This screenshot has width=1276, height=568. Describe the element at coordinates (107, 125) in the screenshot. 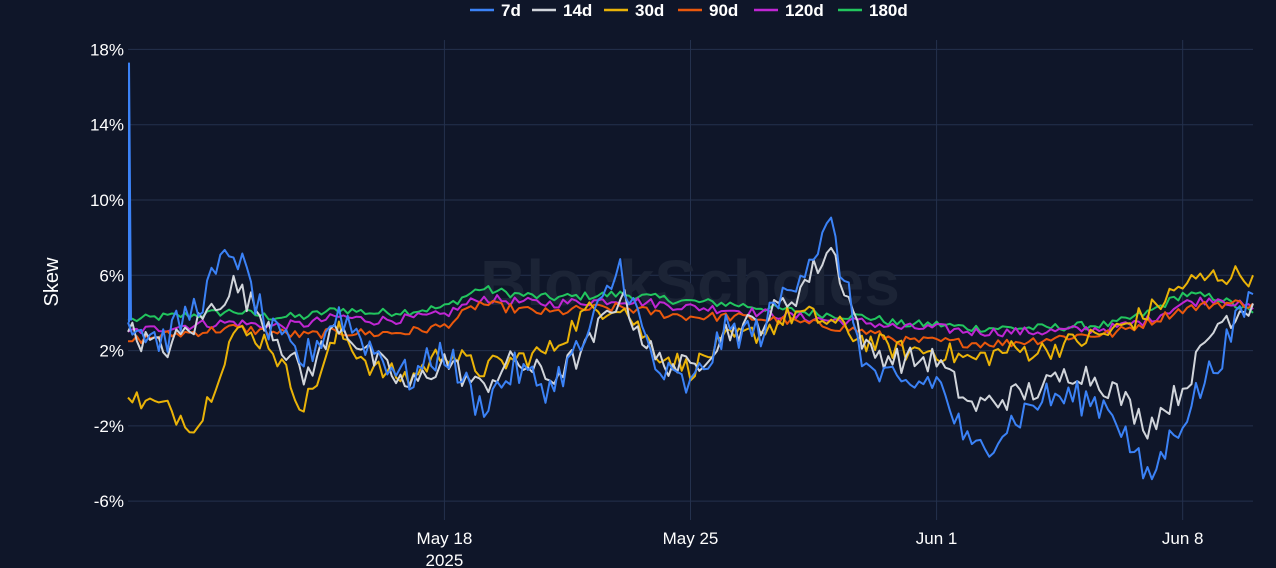

I see `y-tick-label: 14%` at that location.